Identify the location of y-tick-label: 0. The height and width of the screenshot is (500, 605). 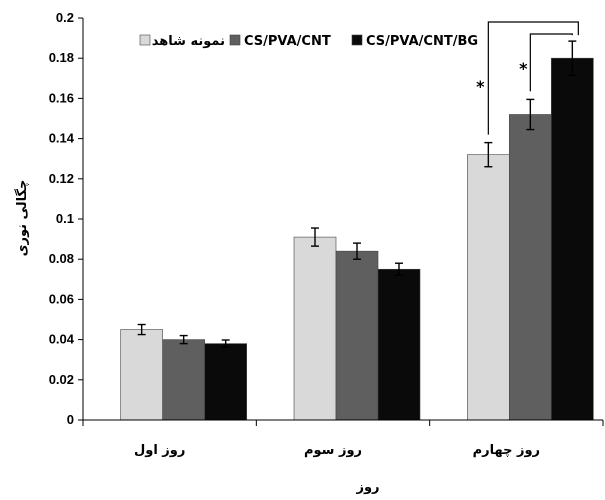
(70, 419).